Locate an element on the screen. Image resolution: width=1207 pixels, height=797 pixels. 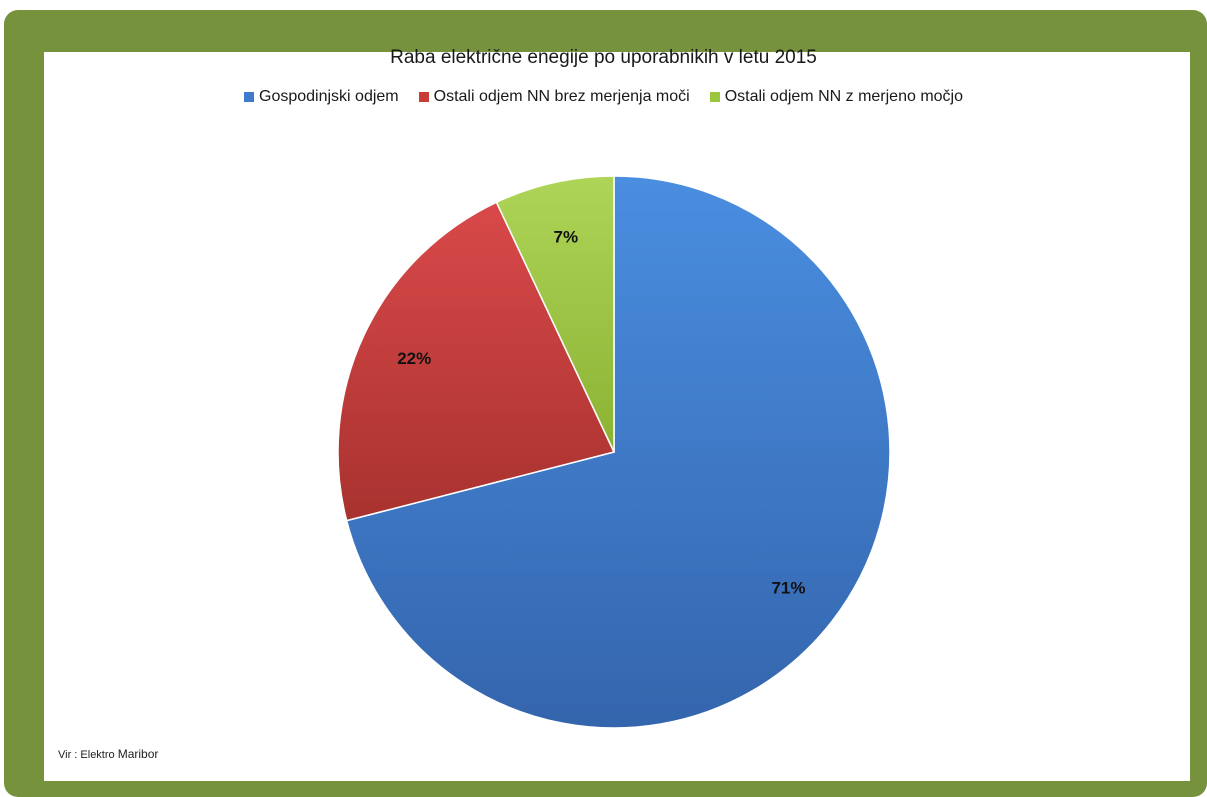
source-note: Vir : Elektro Maribor is located at coordinates (108, 754).